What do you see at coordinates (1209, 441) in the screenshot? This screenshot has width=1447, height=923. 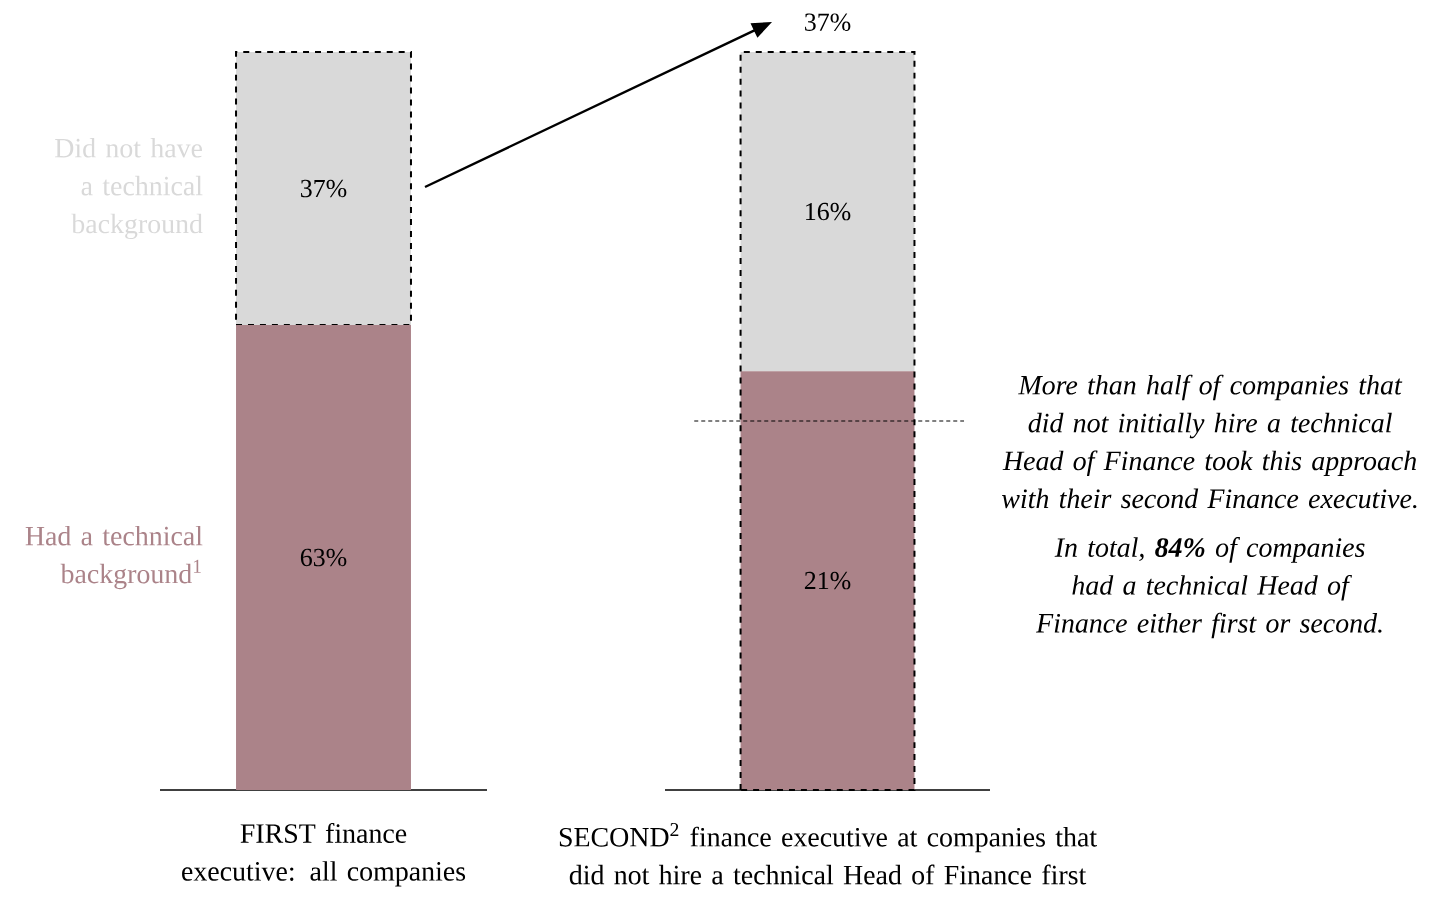 I see `text: More than half of companies that did not initially hire a technical Head of Finance took this approach with their second Finance executive.` at bounding box center [1209, 441].